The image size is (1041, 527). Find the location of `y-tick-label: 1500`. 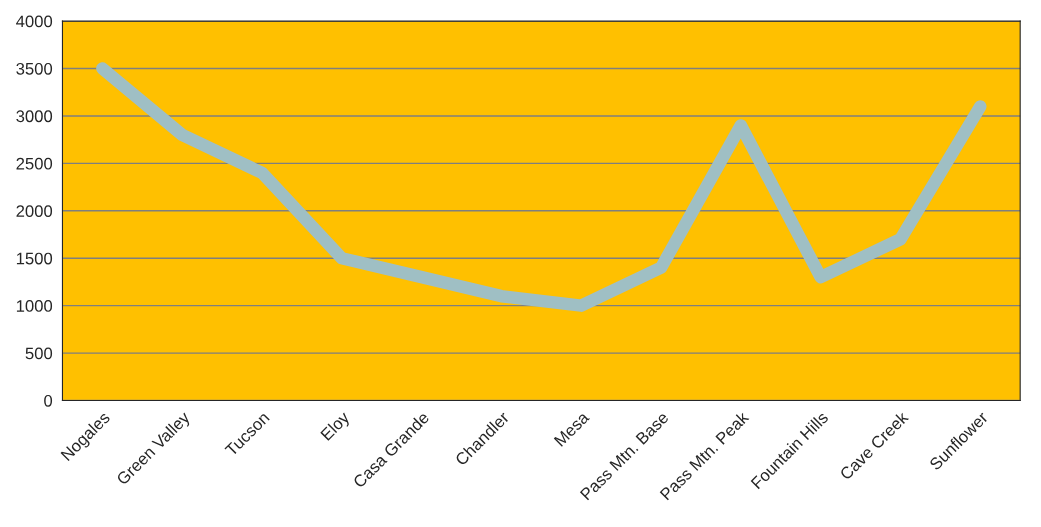

y-tick-label: 1500 is located at coordinates (34, 258).